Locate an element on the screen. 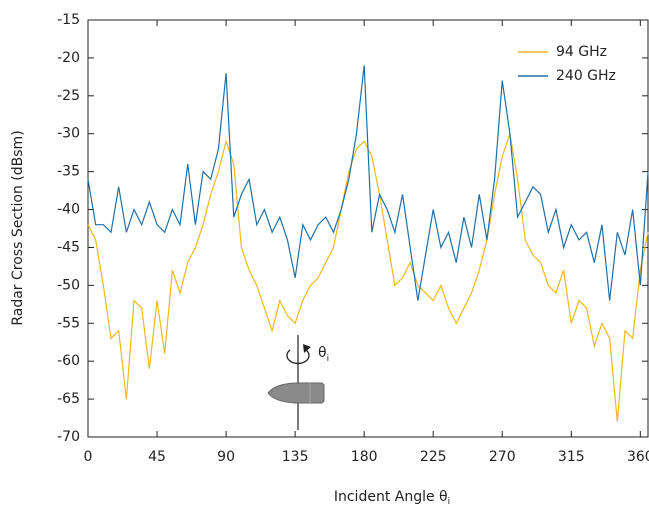 Image resolution: width=649 pixels, height=512 pixels. y-axis-label: Radar Cross Section (dBsm) is located at coordinates (18, 227).